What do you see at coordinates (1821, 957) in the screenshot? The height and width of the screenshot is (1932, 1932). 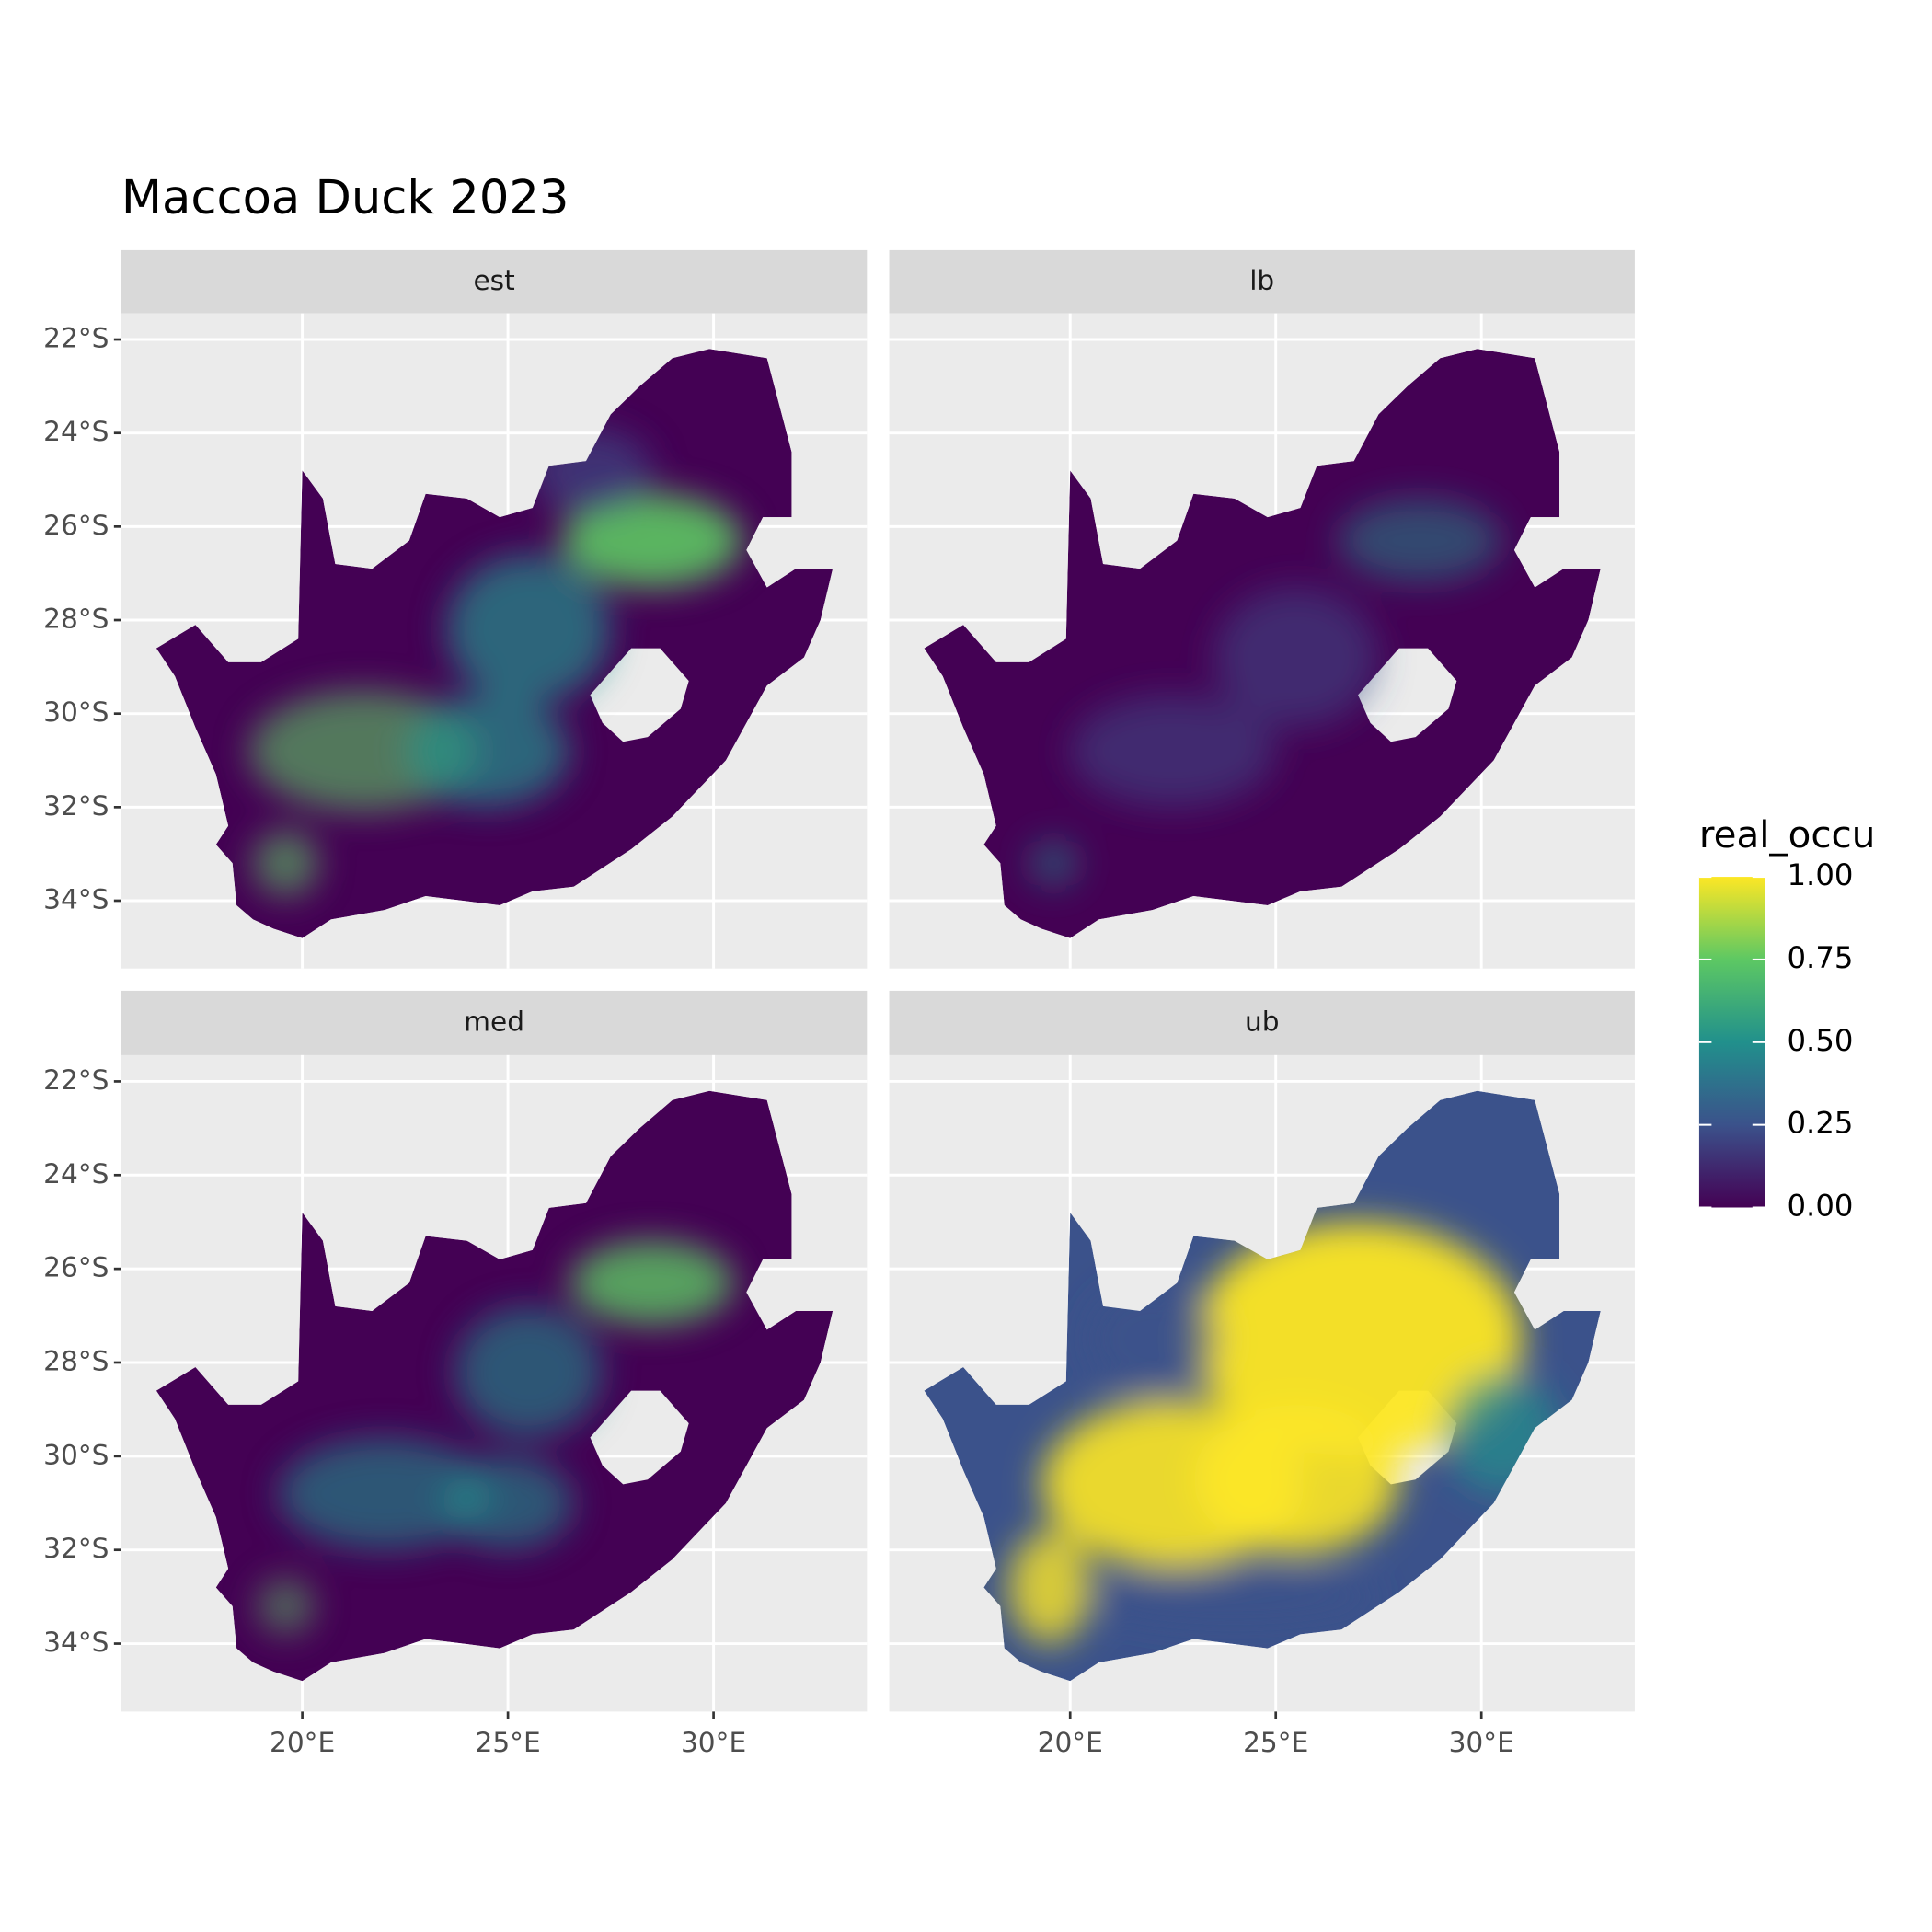 I see `legend-tick-label: 0.75` at bounding box center [1821, 957].